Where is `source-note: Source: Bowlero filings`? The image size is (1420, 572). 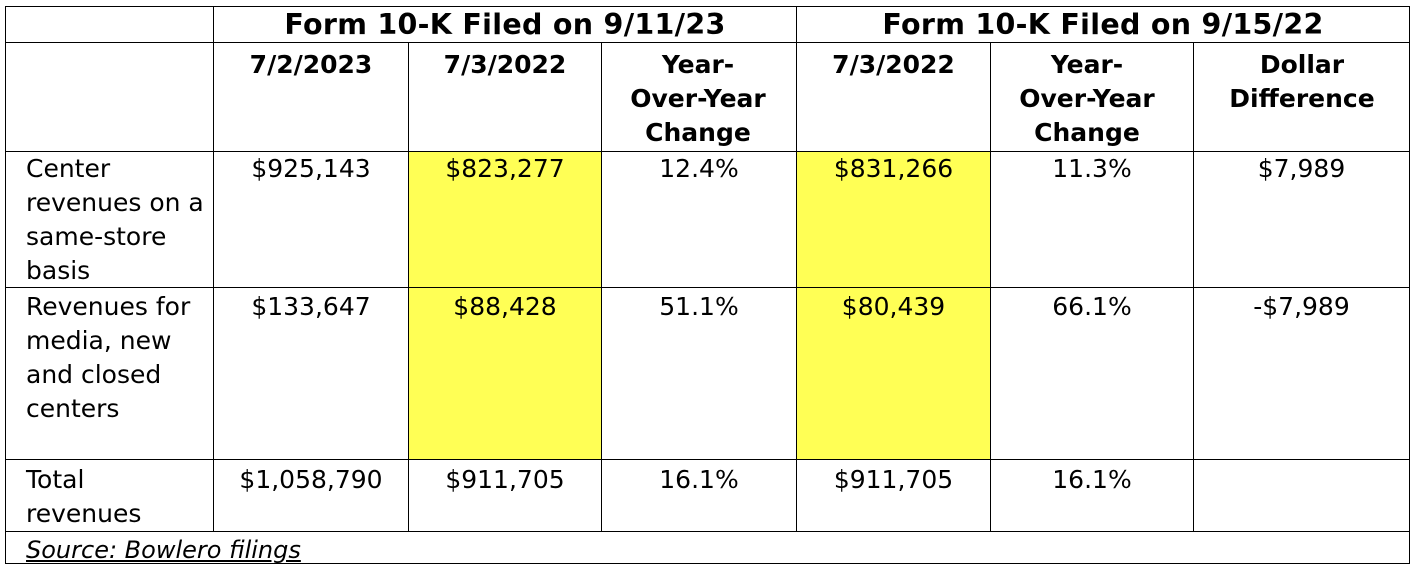
source-note: Source: Bowlero filings is located at coordinates (163, 550).